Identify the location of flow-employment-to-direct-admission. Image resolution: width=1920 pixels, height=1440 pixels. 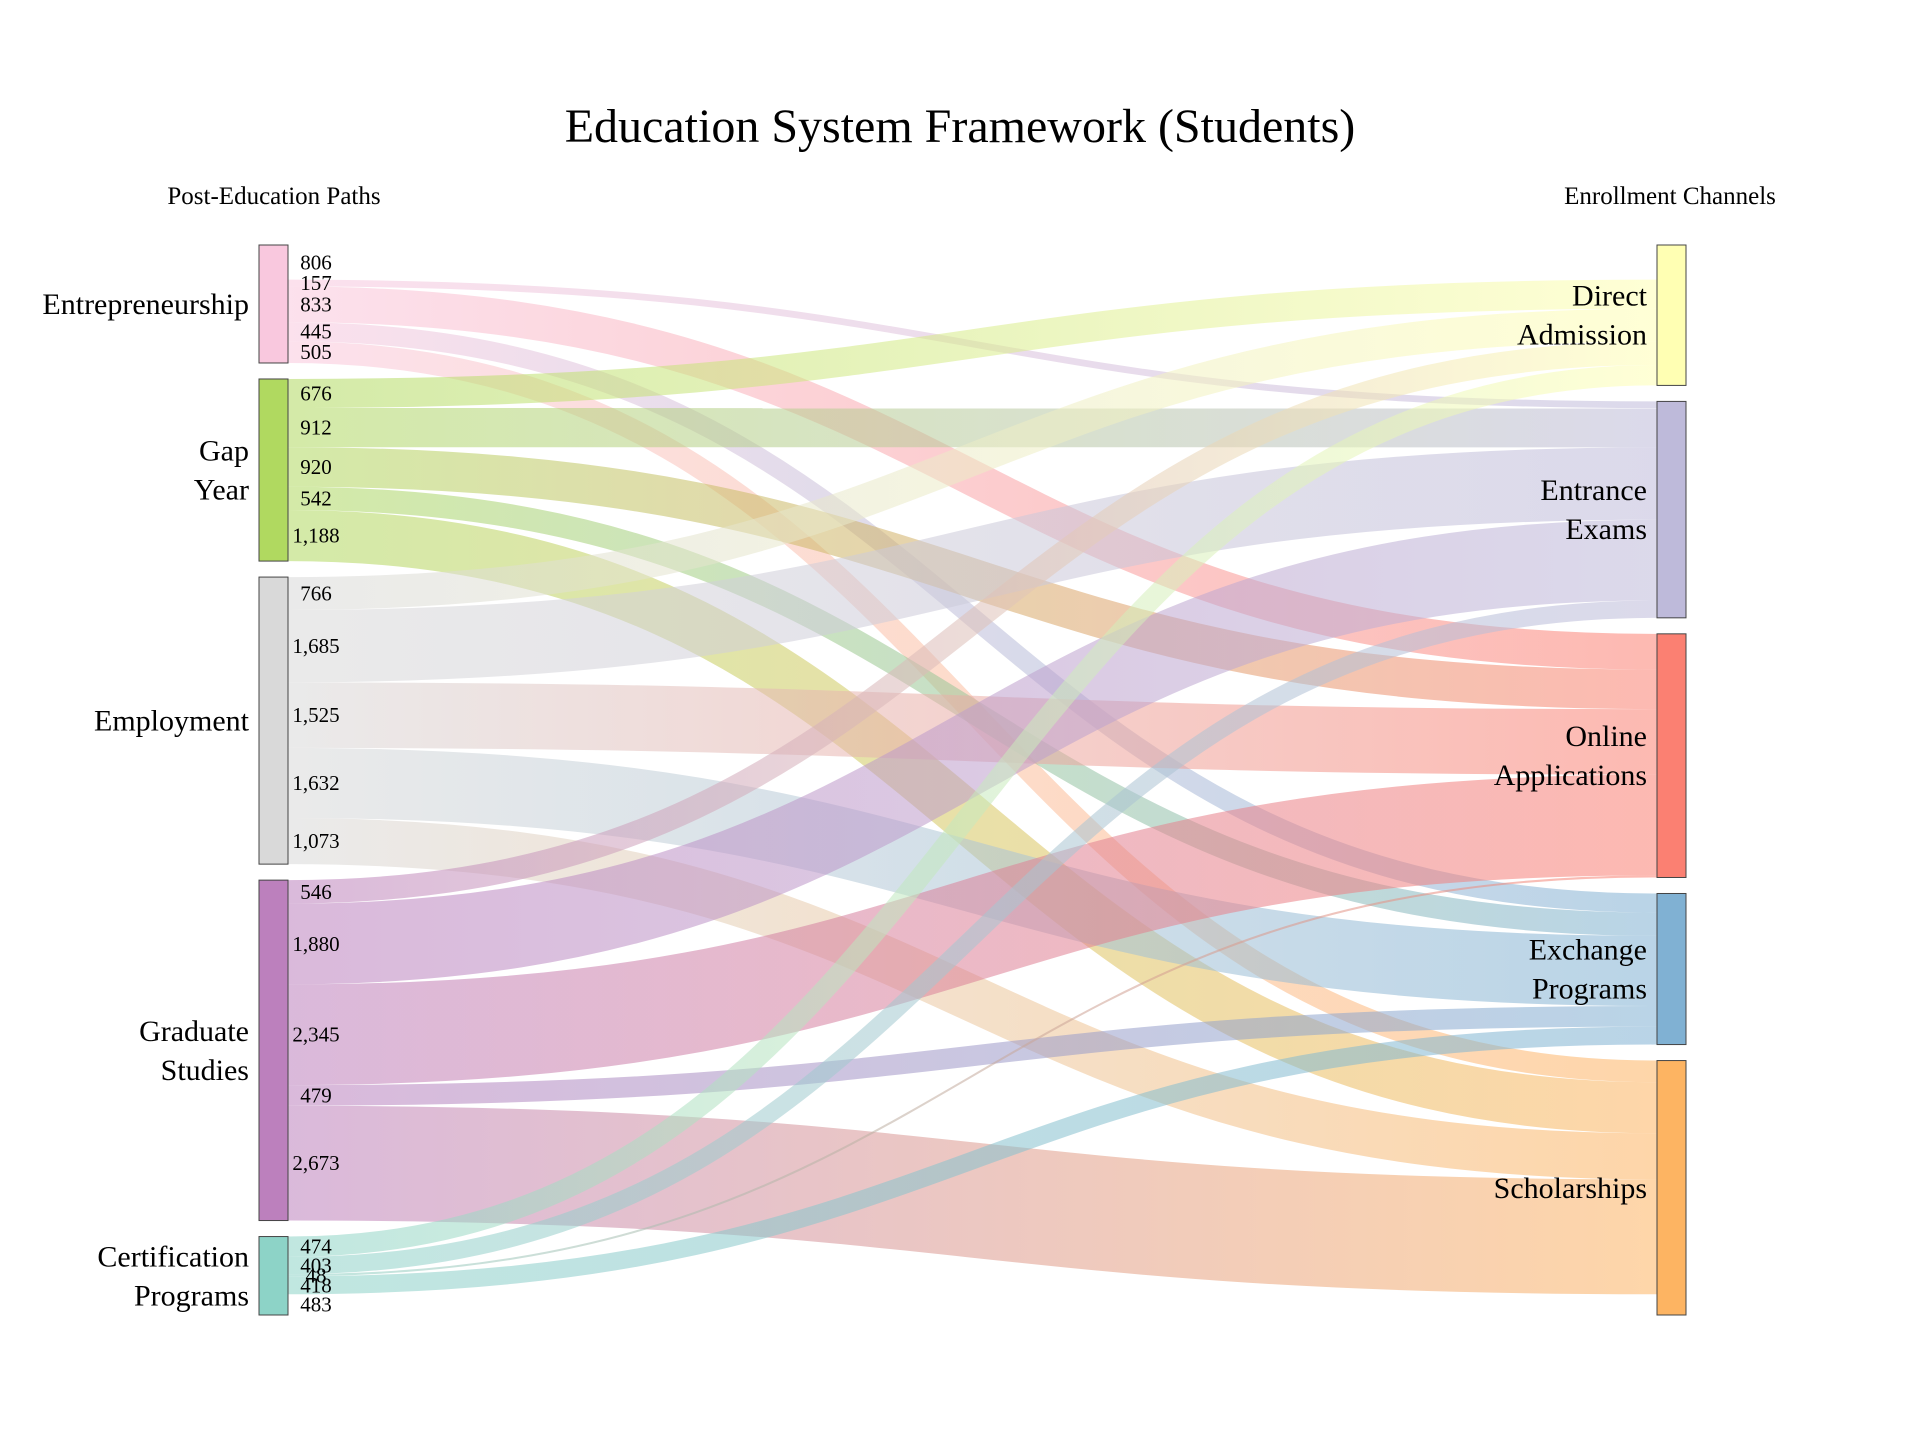
(972, 459).